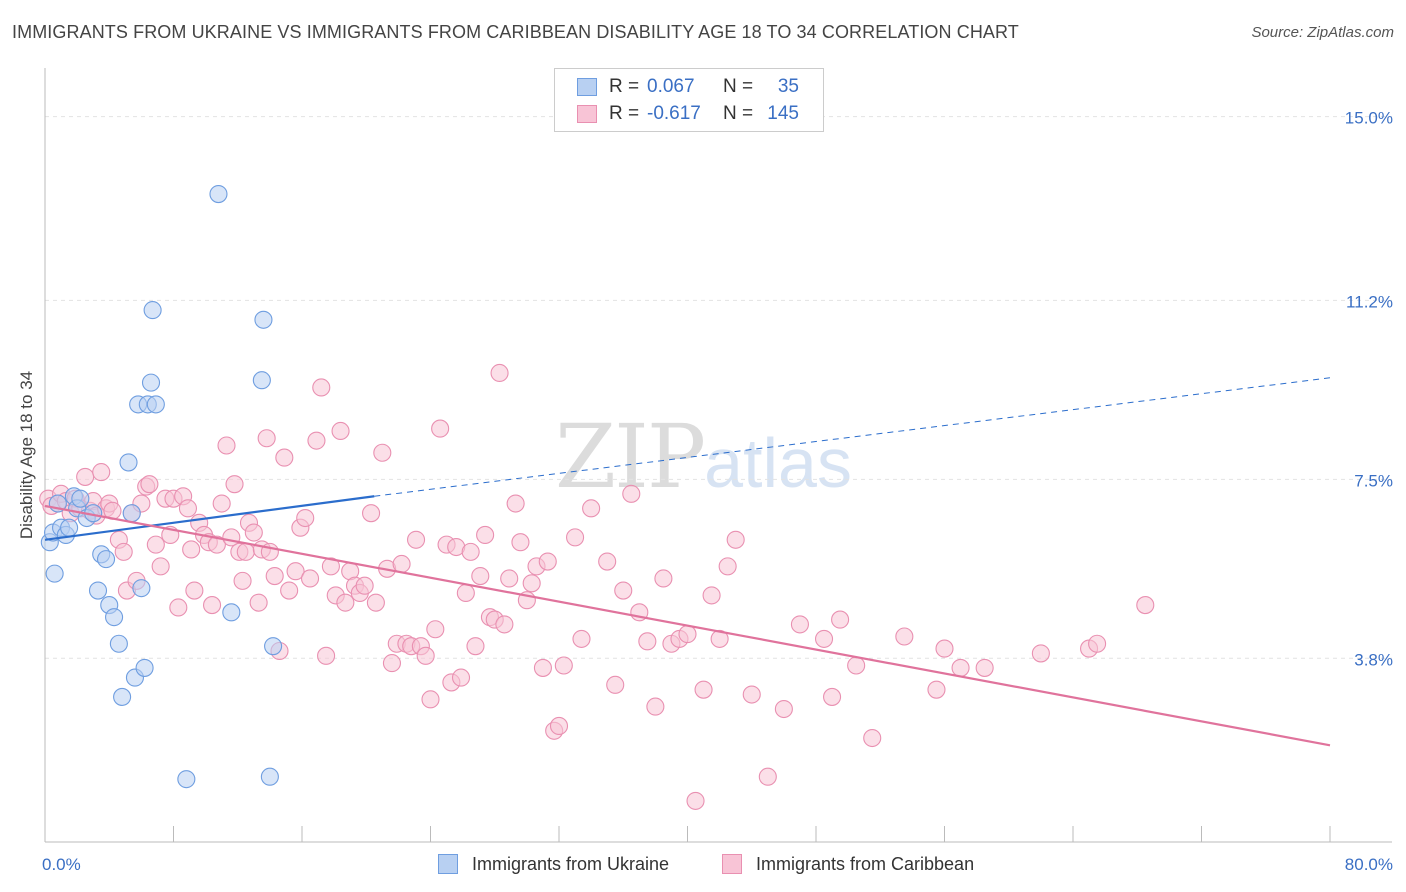 This screenshot has width=1406, height=892. What do you see at coordinates (209, 518) in the screenshot?
I see `ukraine-trend-line` at bounding box center [209, 518].